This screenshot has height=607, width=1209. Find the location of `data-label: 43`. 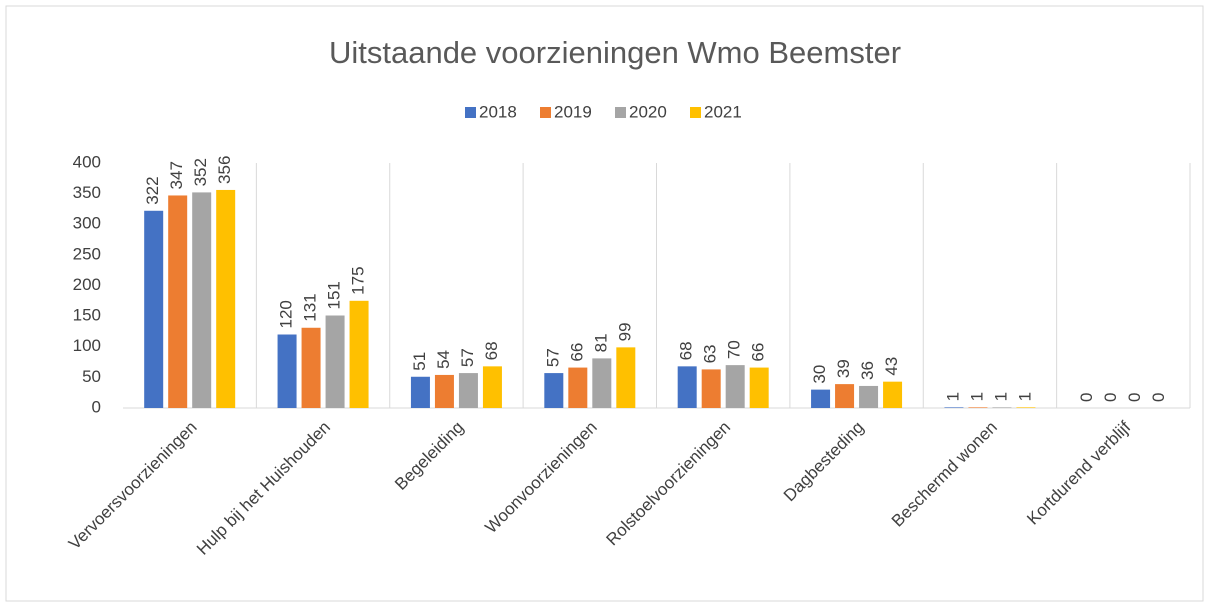

data-label: 43 is located at coordinates (891, 366).